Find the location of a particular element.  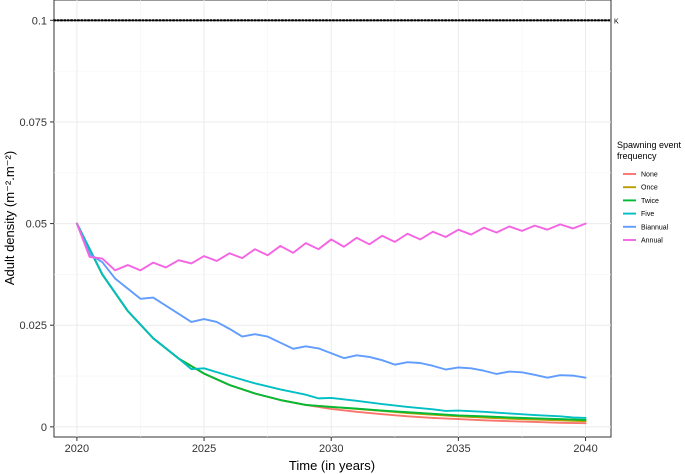

y-tick-label: 0.075 is located at coordinates (33, 123).